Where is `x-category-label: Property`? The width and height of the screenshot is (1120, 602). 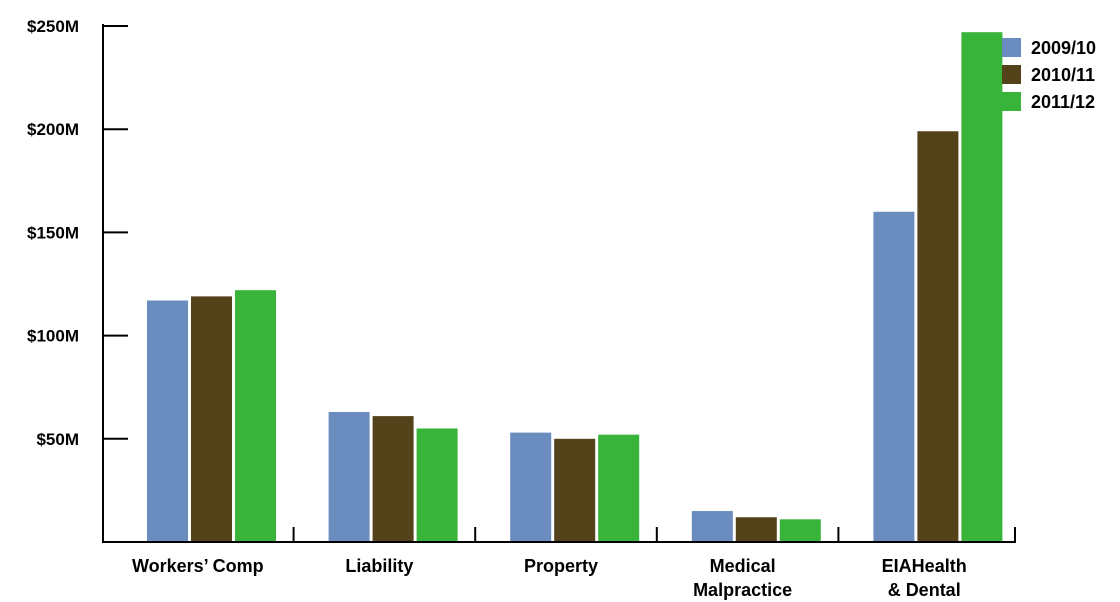
x-category-label: Property is located at coordinates (561, 566).